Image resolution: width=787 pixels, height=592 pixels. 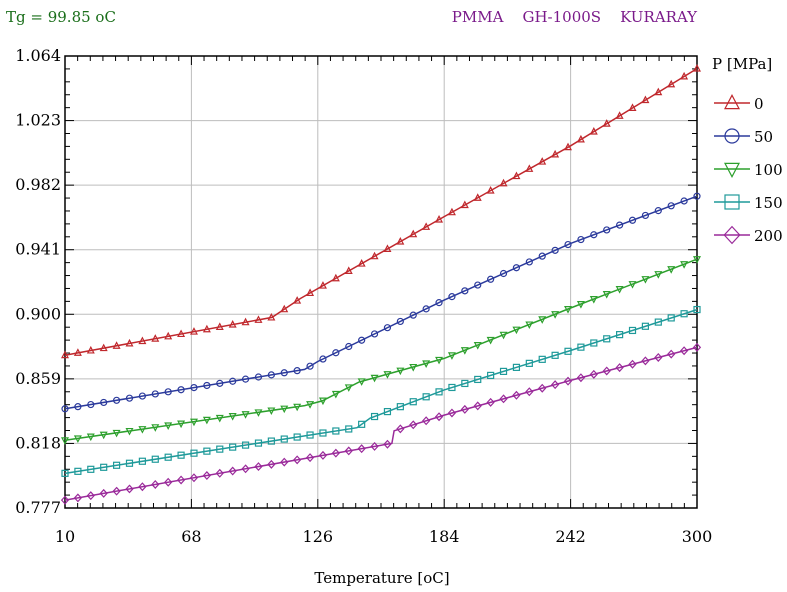 I want to click on x-axis-label: Temperature [oC], so click(x=381, y=578).